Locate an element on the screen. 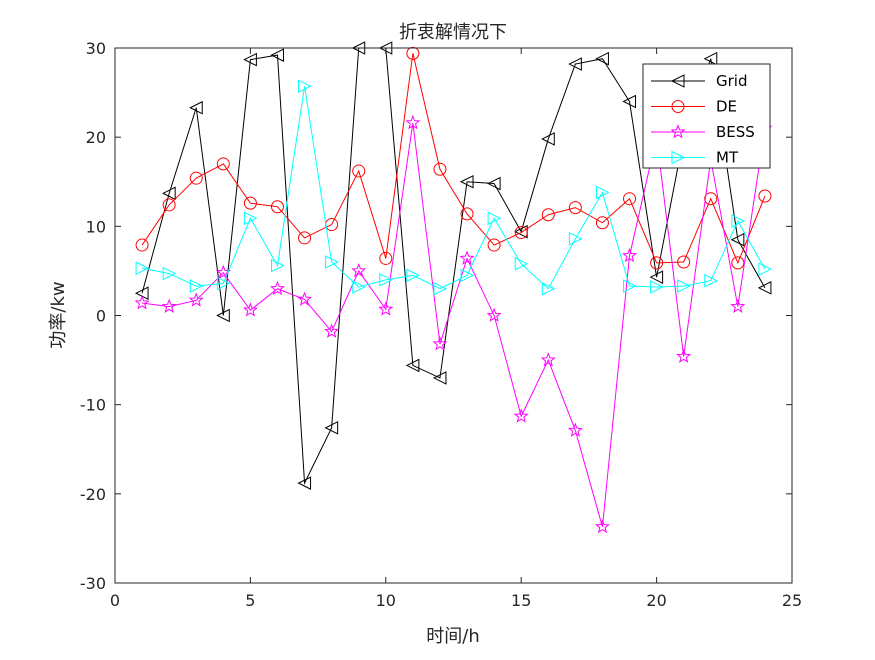 Image resolution: width=875 pixels, height=660 pixels. legend-box is located at coordinates (706, 116).